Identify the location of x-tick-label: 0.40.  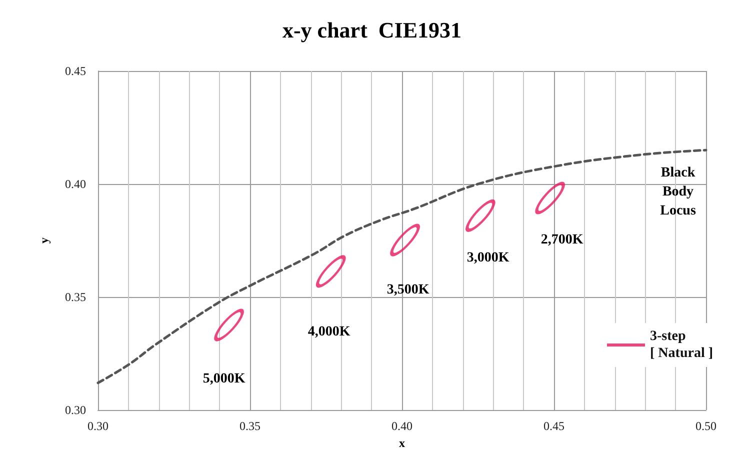
(402, 426).